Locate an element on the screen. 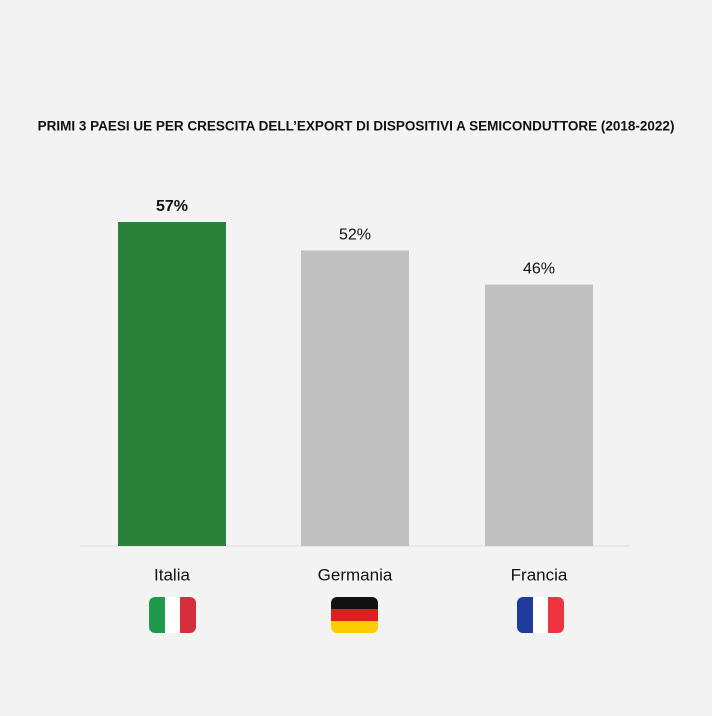  flag-italy is located at coordinates (172, 615).